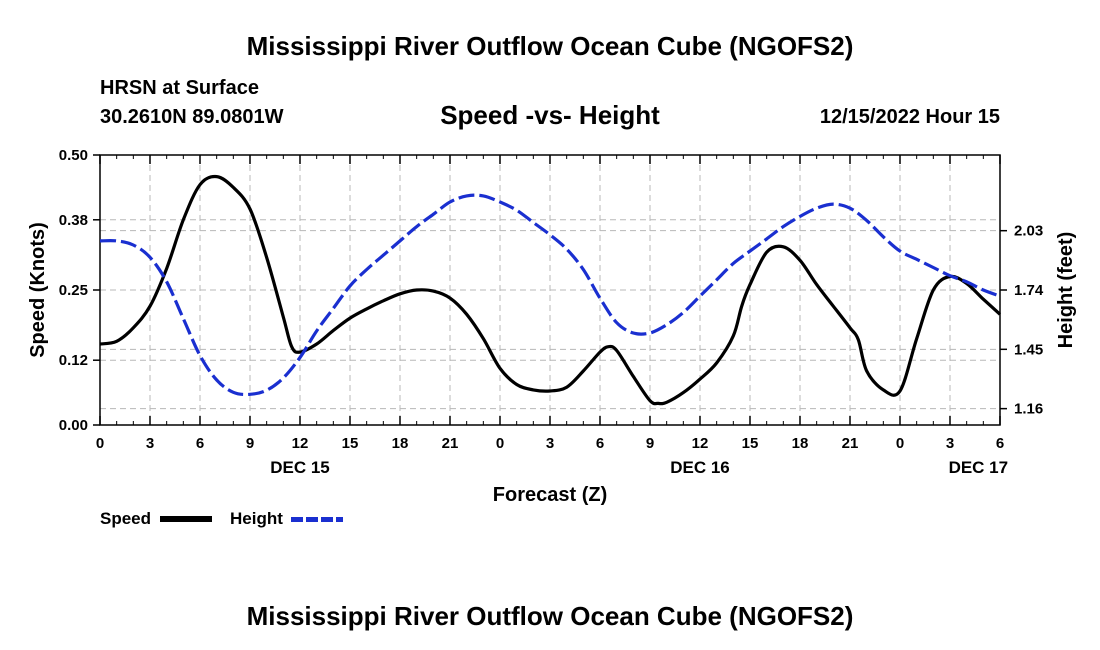 Image resolution: width=1100 pixels, height=650 pixels. I want to click on y-left-tick-label: 0.50, so click(73, 155).